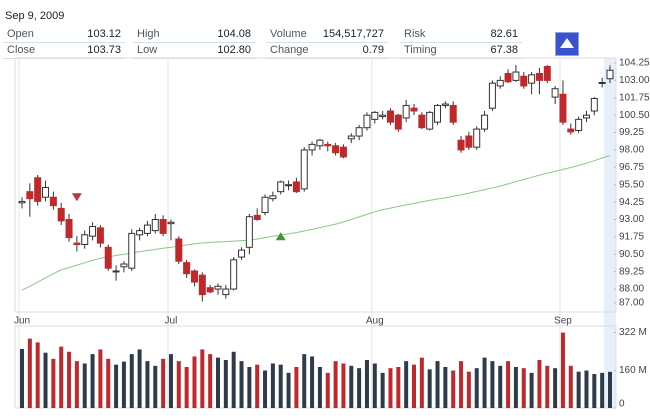 The height and width of the screenshot is (420, 650). I want to click on value: 103.12, so click(104, 34).